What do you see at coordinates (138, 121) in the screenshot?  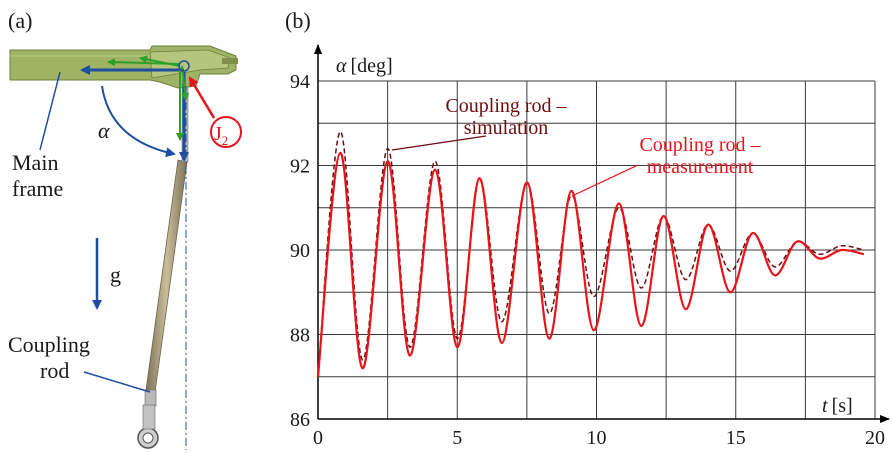 I see `alpha-angle-arc` at bounding box center [138, 121].